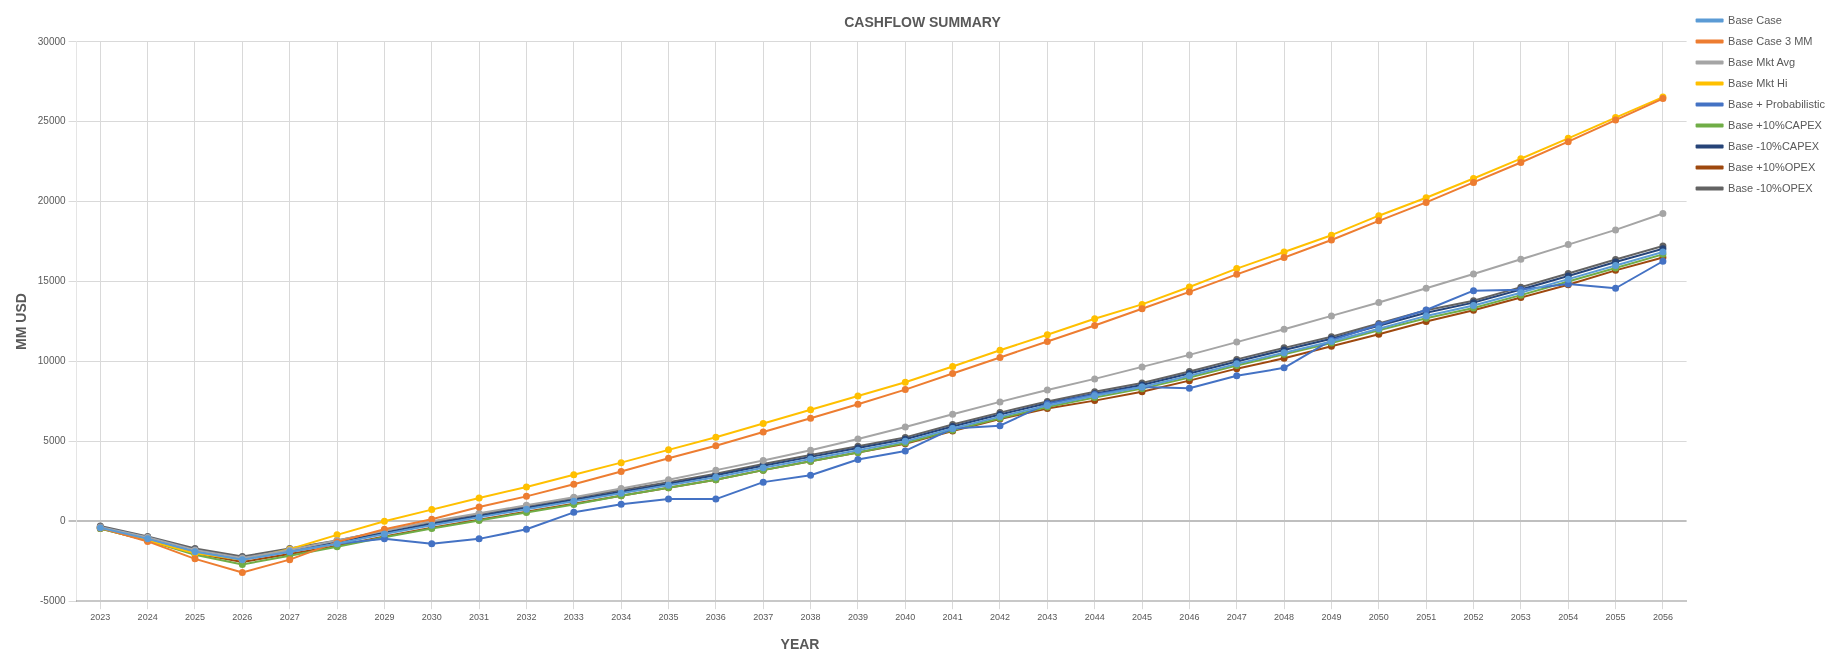  What do you see at coordinates (715, 617) in the screenshot?
I see `x-tick-label: 2036` at bounding box center [715, 617].